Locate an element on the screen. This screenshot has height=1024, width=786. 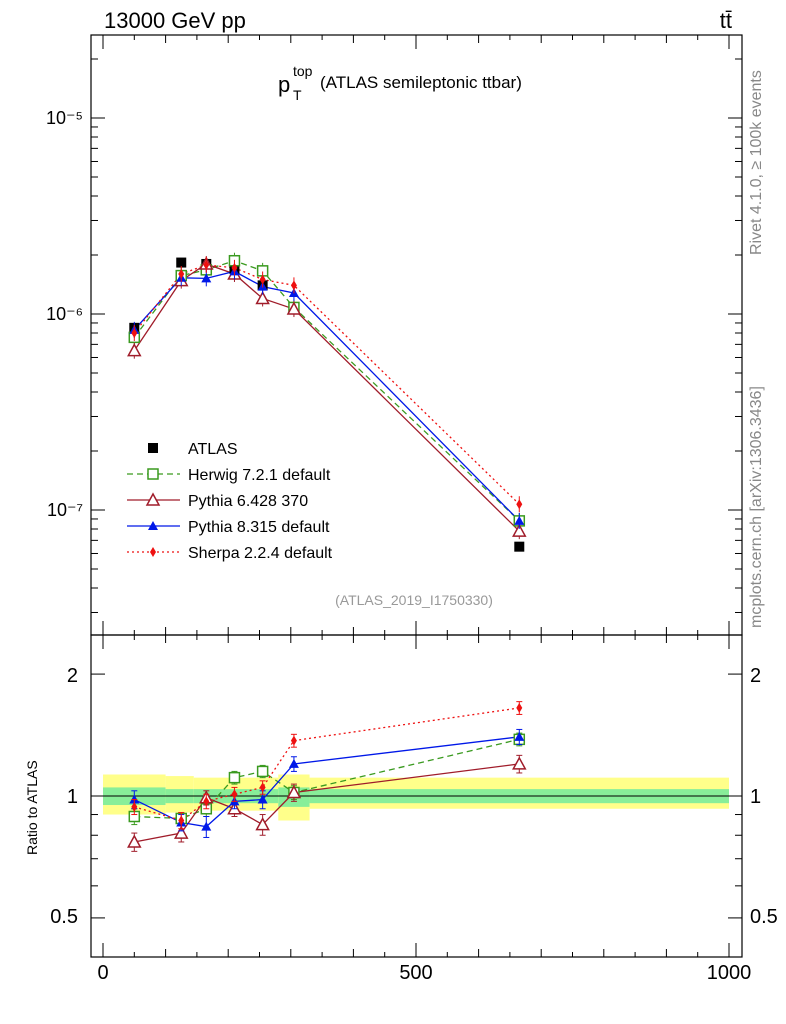
legend-label-3: Pythia 8.315 default is located at coordinates (259, 527).